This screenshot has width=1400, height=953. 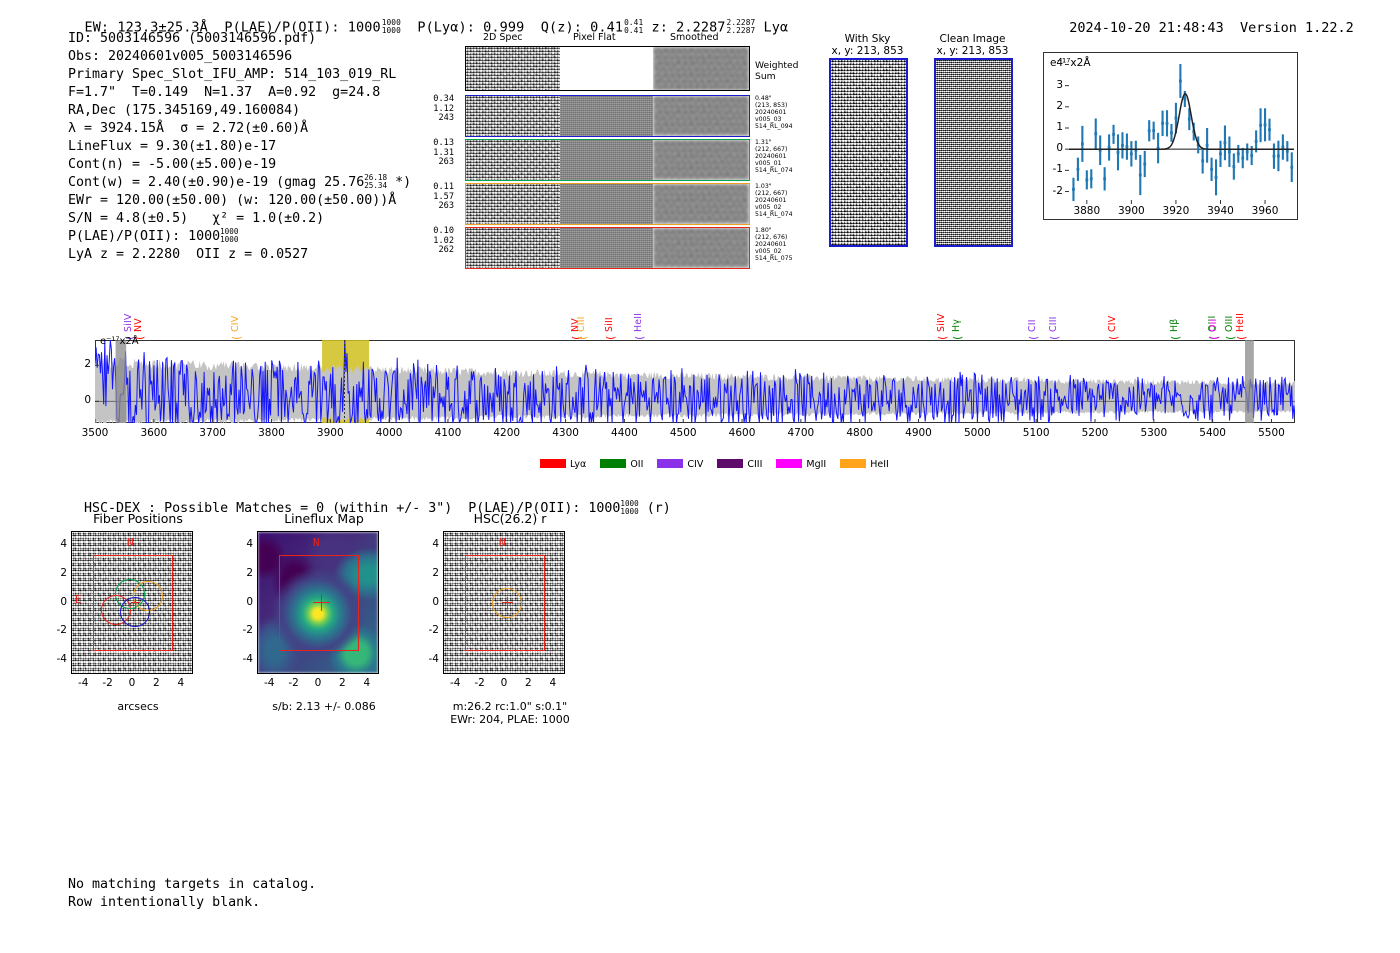 I want to click on spectrum-xtick: 5500, so click(x=1271, y=433).